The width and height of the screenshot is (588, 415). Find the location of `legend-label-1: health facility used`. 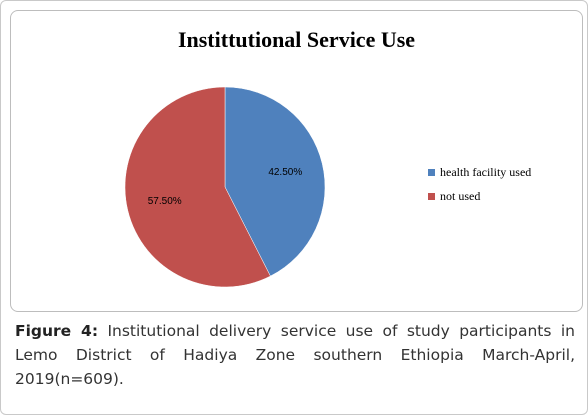

legend-label-1: health facility used is located at coordinates (485, 172).